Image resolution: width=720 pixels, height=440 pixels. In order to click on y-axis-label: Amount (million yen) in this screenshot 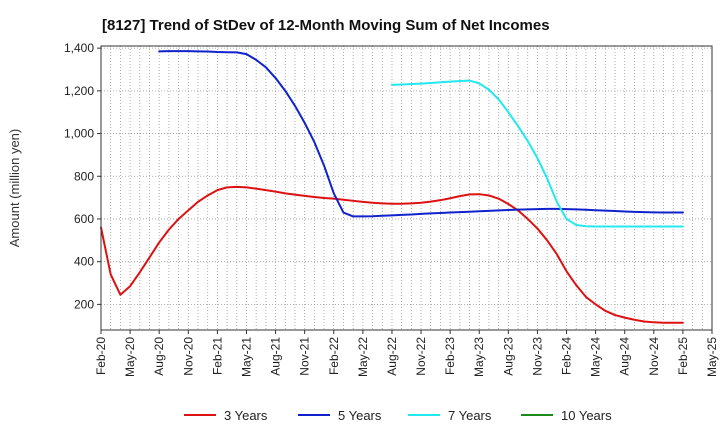, I will do `click(14, 188)`.